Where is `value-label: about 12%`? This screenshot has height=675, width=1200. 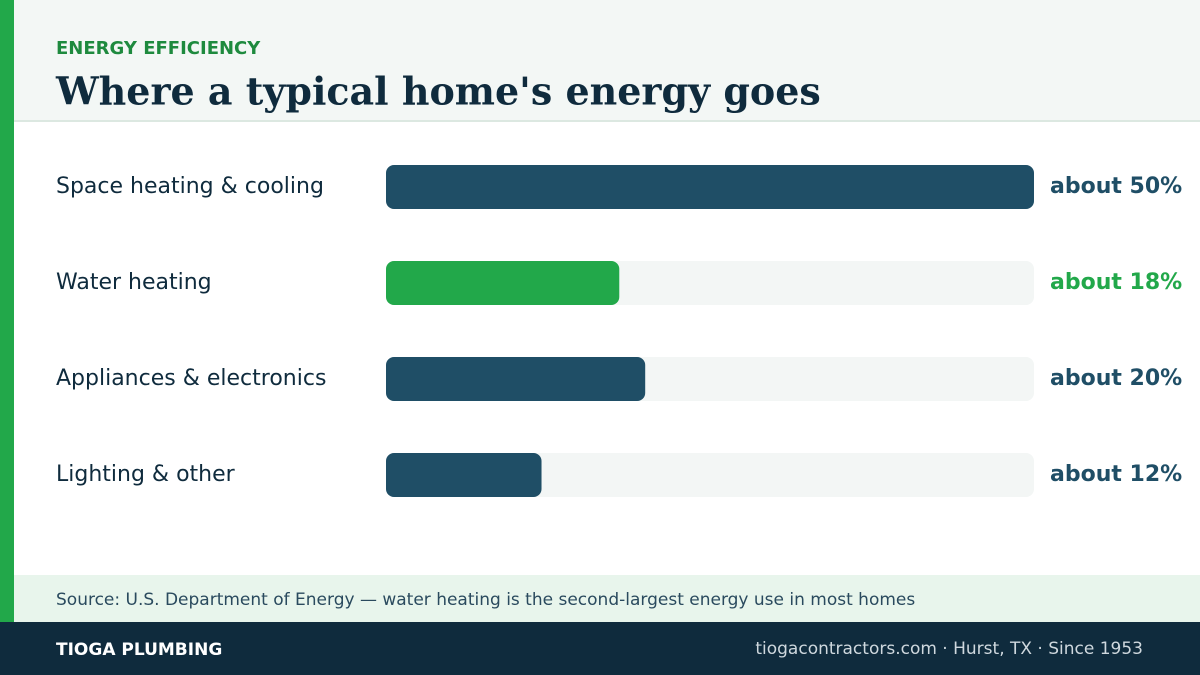
value-label: about 12% is located at coordinates (1116, 474).